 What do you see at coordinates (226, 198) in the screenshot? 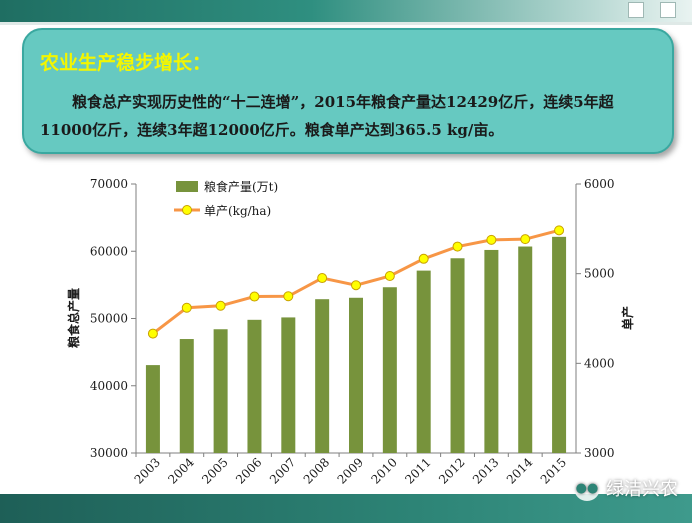
I see `legend: 粮食产量(万t) 单产(kg/ha)` at bounding box center [226, 198].